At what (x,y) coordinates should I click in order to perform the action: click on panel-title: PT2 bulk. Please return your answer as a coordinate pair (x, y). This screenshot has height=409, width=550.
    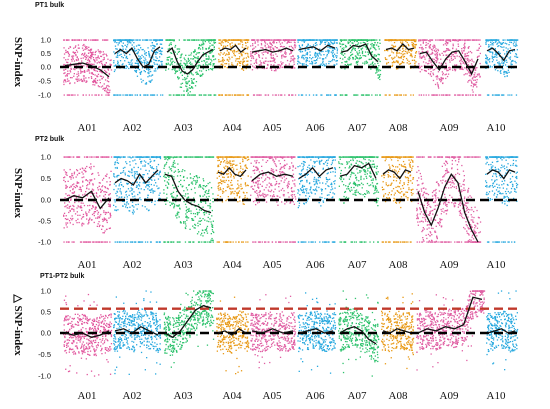
    Looking at the image, I should click on (49, 139).